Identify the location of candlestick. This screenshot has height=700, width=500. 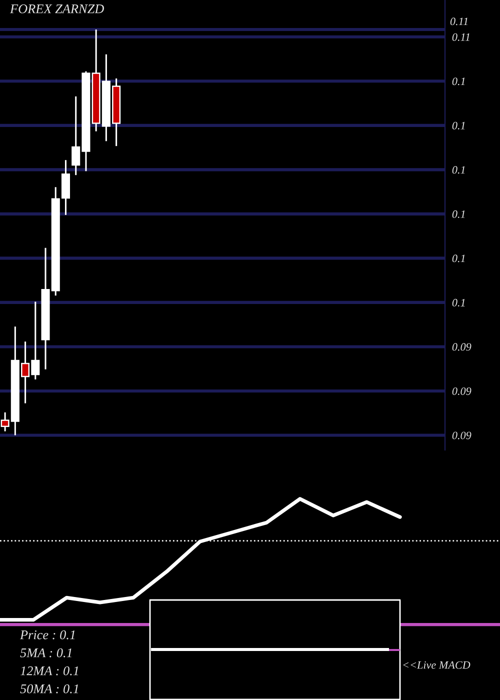
(65, 187).